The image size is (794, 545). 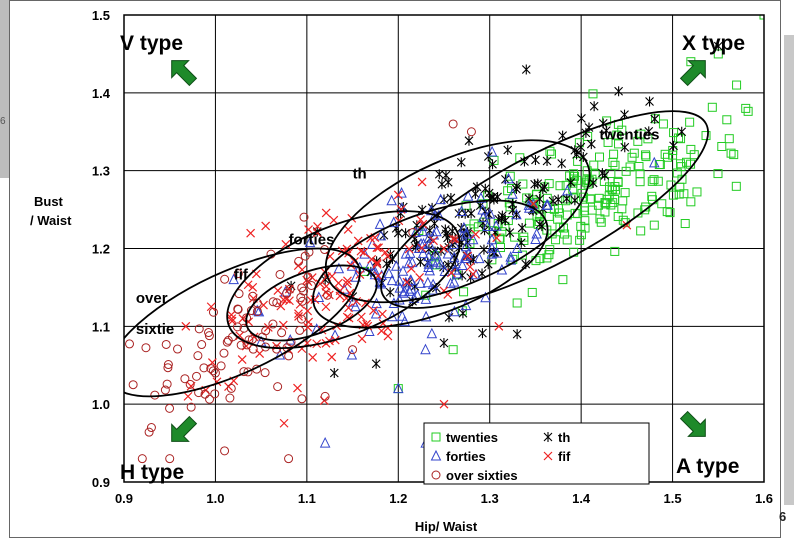 What do you see at coordinates (692, 423) in the screenshot?
I see `arrow-icon` at bounding box center [692, 423].